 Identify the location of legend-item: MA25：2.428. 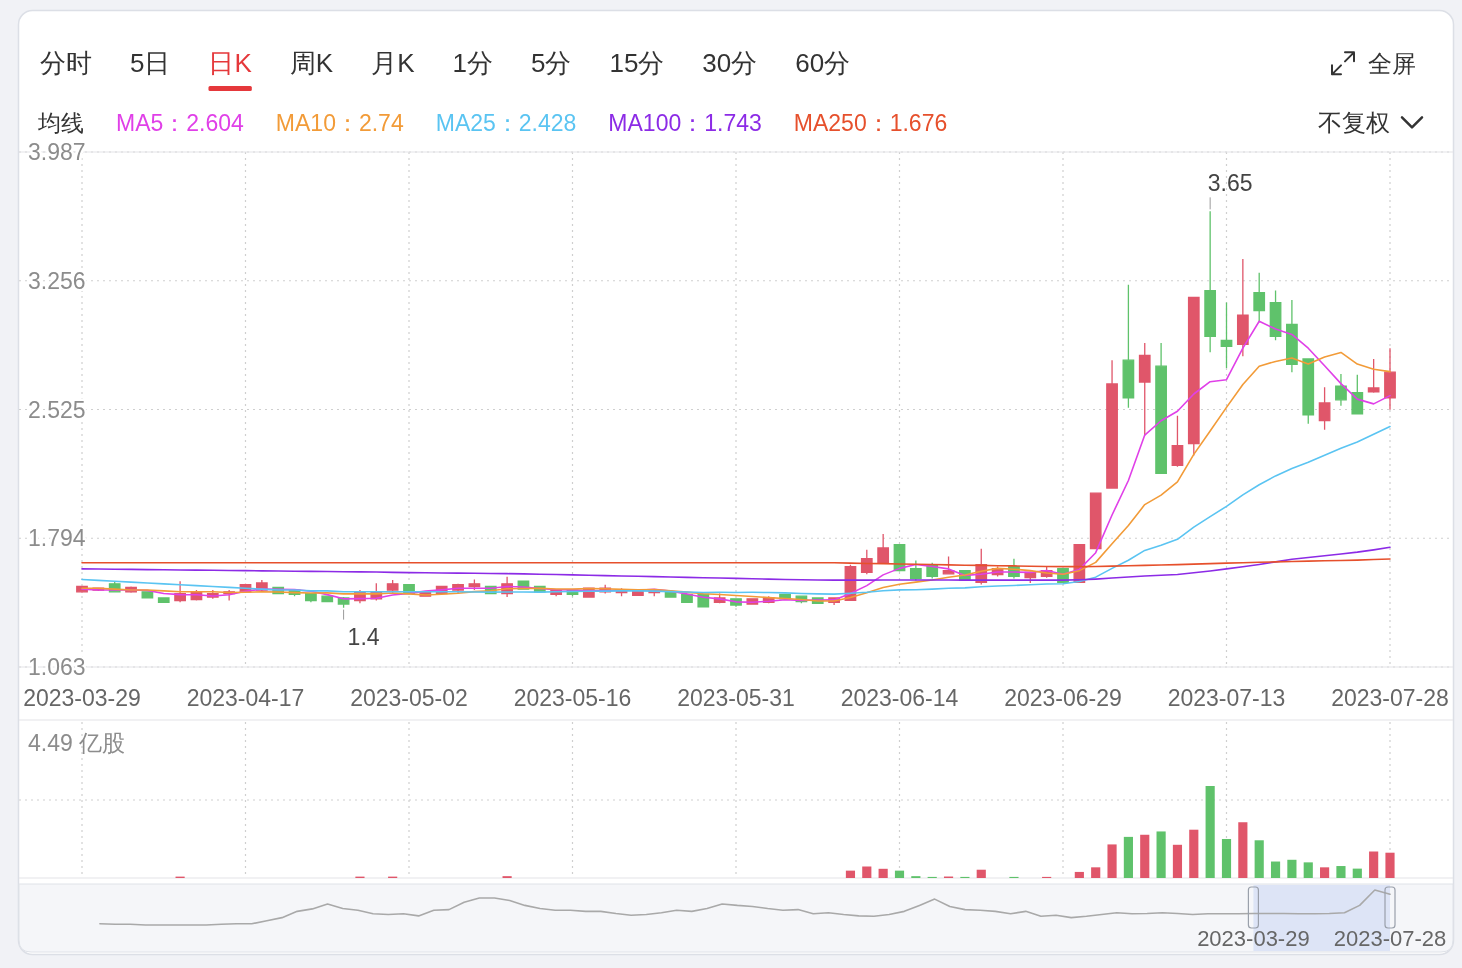
(506, 123).